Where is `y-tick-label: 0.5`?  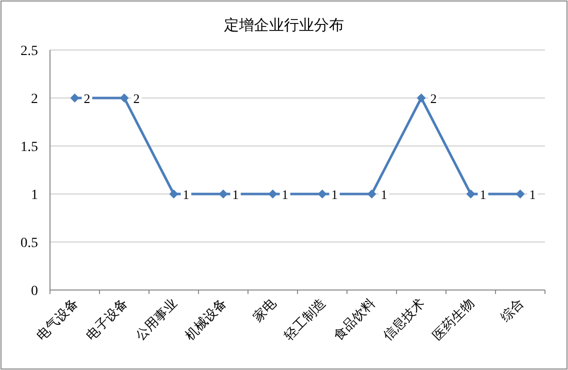 y-tick-label: 0.5 is located at coordinates (29, 243).